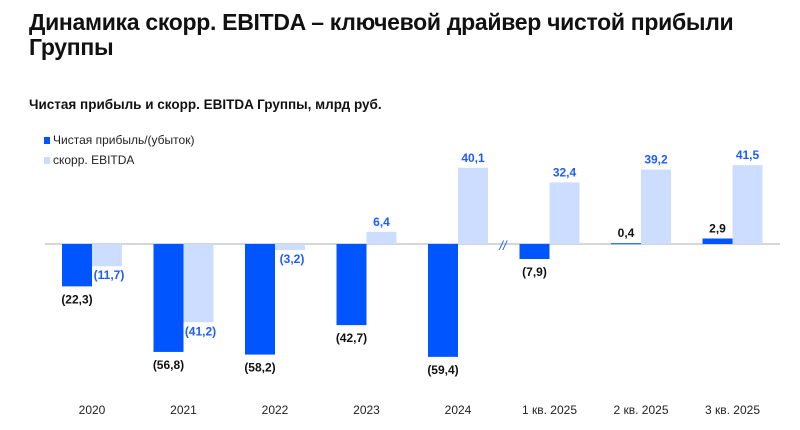 This screenshot has height=430, width=800. What do you see at coordinates (717, 228) in the screenshot?
I see `data-label-net-profit: 2,9` at bounding box center [717, 228].